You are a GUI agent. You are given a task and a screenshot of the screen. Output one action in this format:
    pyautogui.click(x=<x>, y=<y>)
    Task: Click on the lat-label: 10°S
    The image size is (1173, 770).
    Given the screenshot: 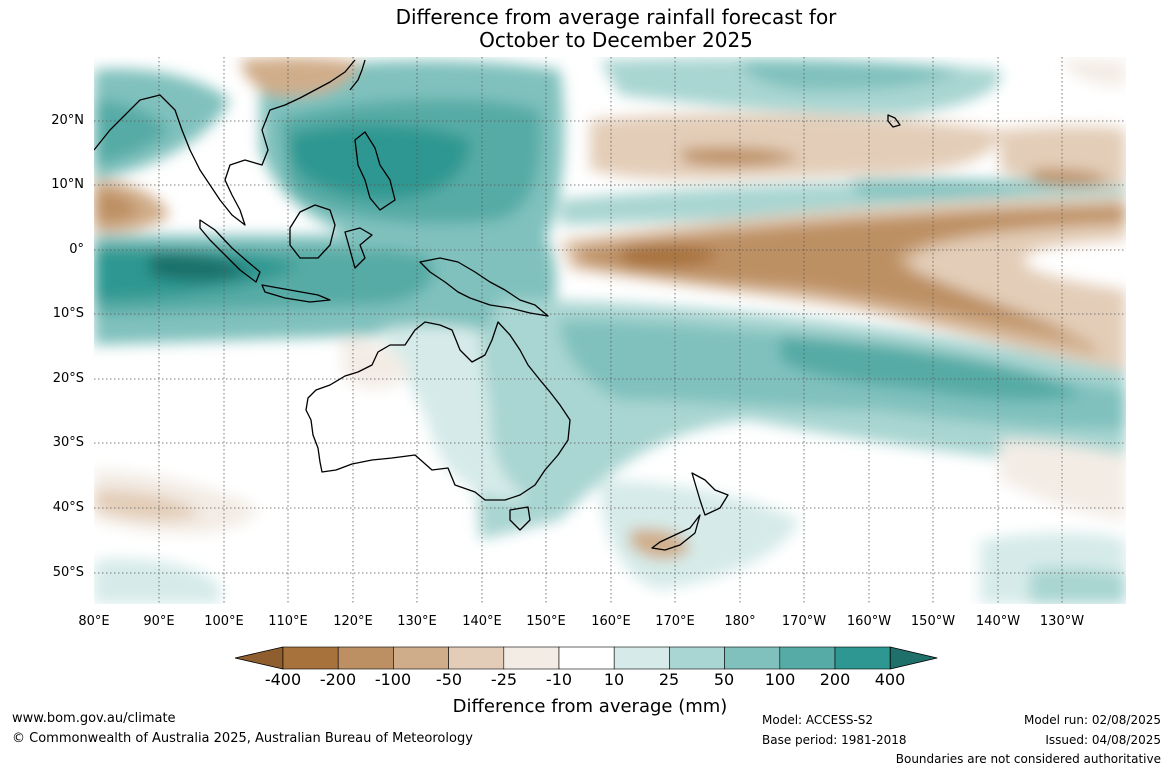 What is the action you would take?
    pyautogui.click(x=68, y=313)
    